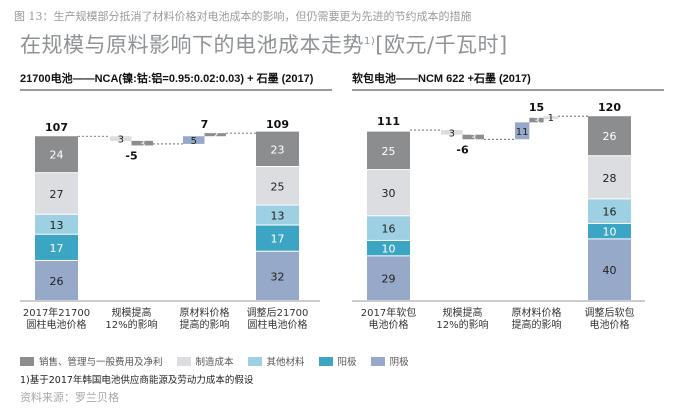 The image size is (700, 411). I want to click on category-label: 2017年软包, so click(388, 312).